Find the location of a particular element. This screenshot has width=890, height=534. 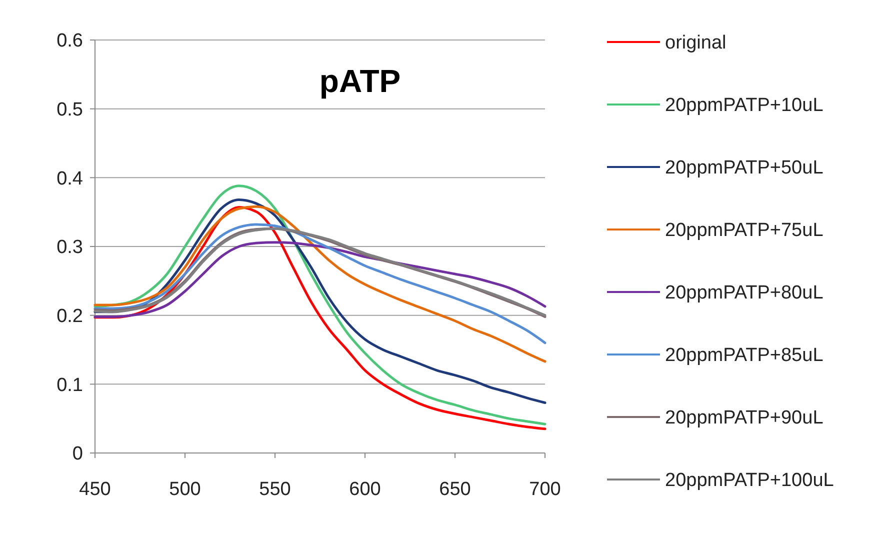

x-tick-label: 500 is located at coordinates (185, 489).